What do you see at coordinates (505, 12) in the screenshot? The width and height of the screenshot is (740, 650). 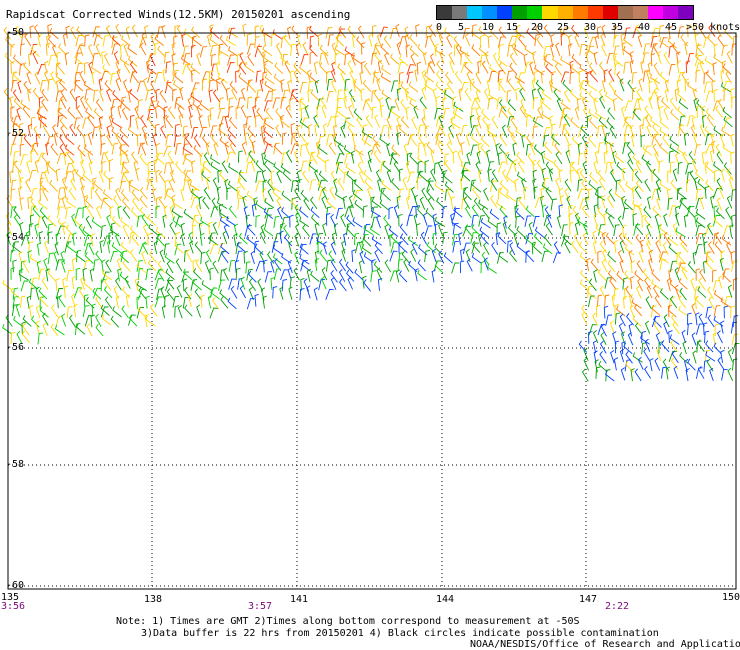 I see `legend-swatch` at bounding box center [505, 12].